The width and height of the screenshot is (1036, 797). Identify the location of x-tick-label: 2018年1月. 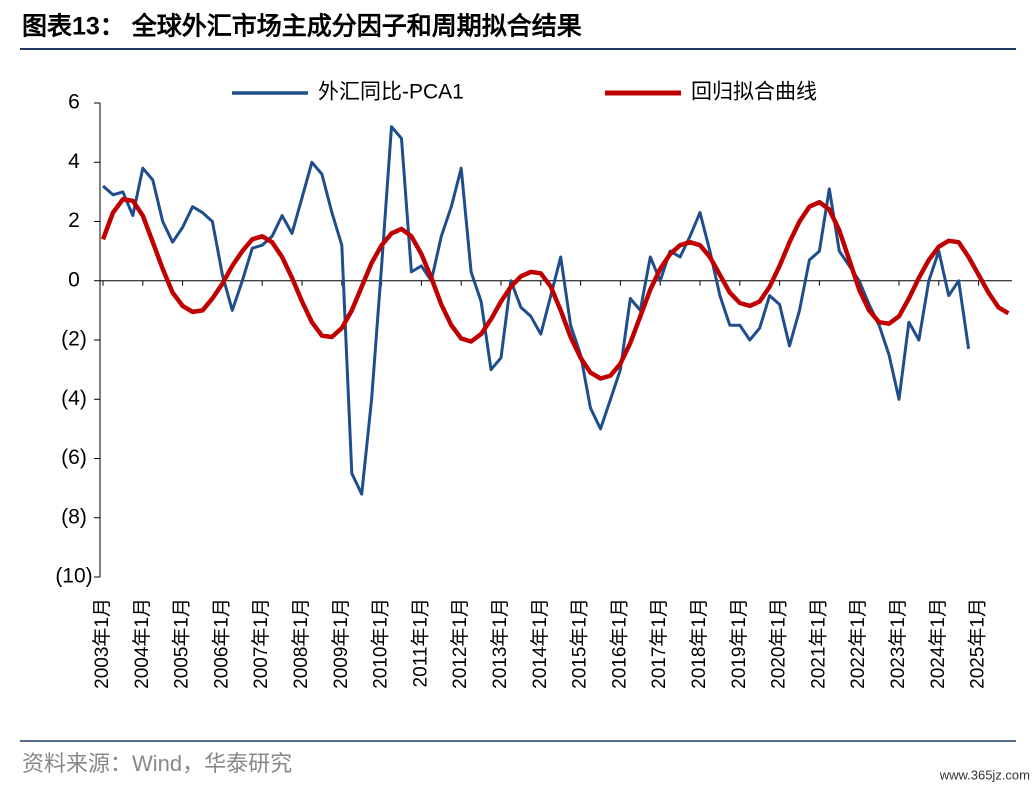
(699, 643).